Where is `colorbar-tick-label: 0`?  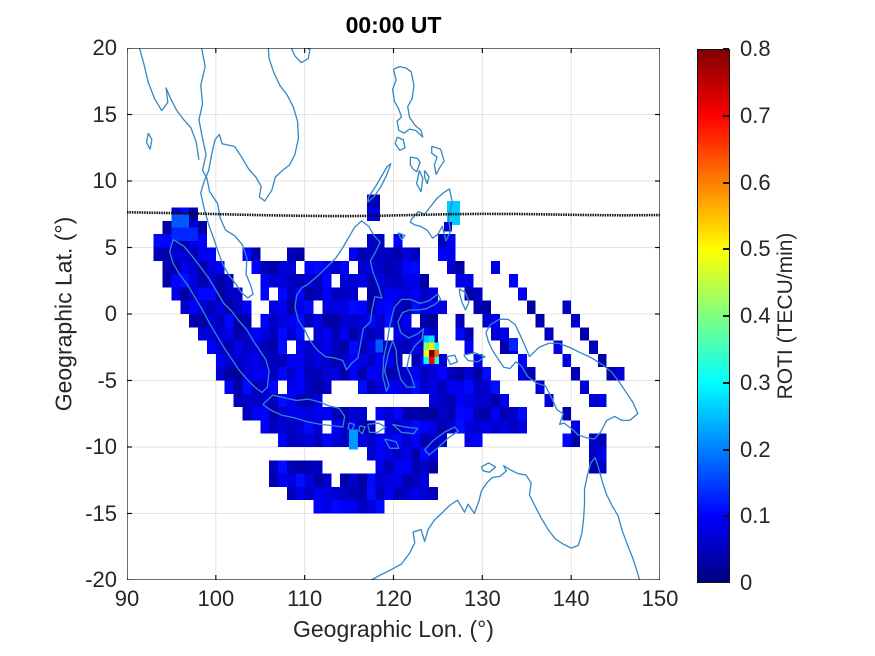
colorbar-tick-label: 0 is located at coordinates (746, 582).